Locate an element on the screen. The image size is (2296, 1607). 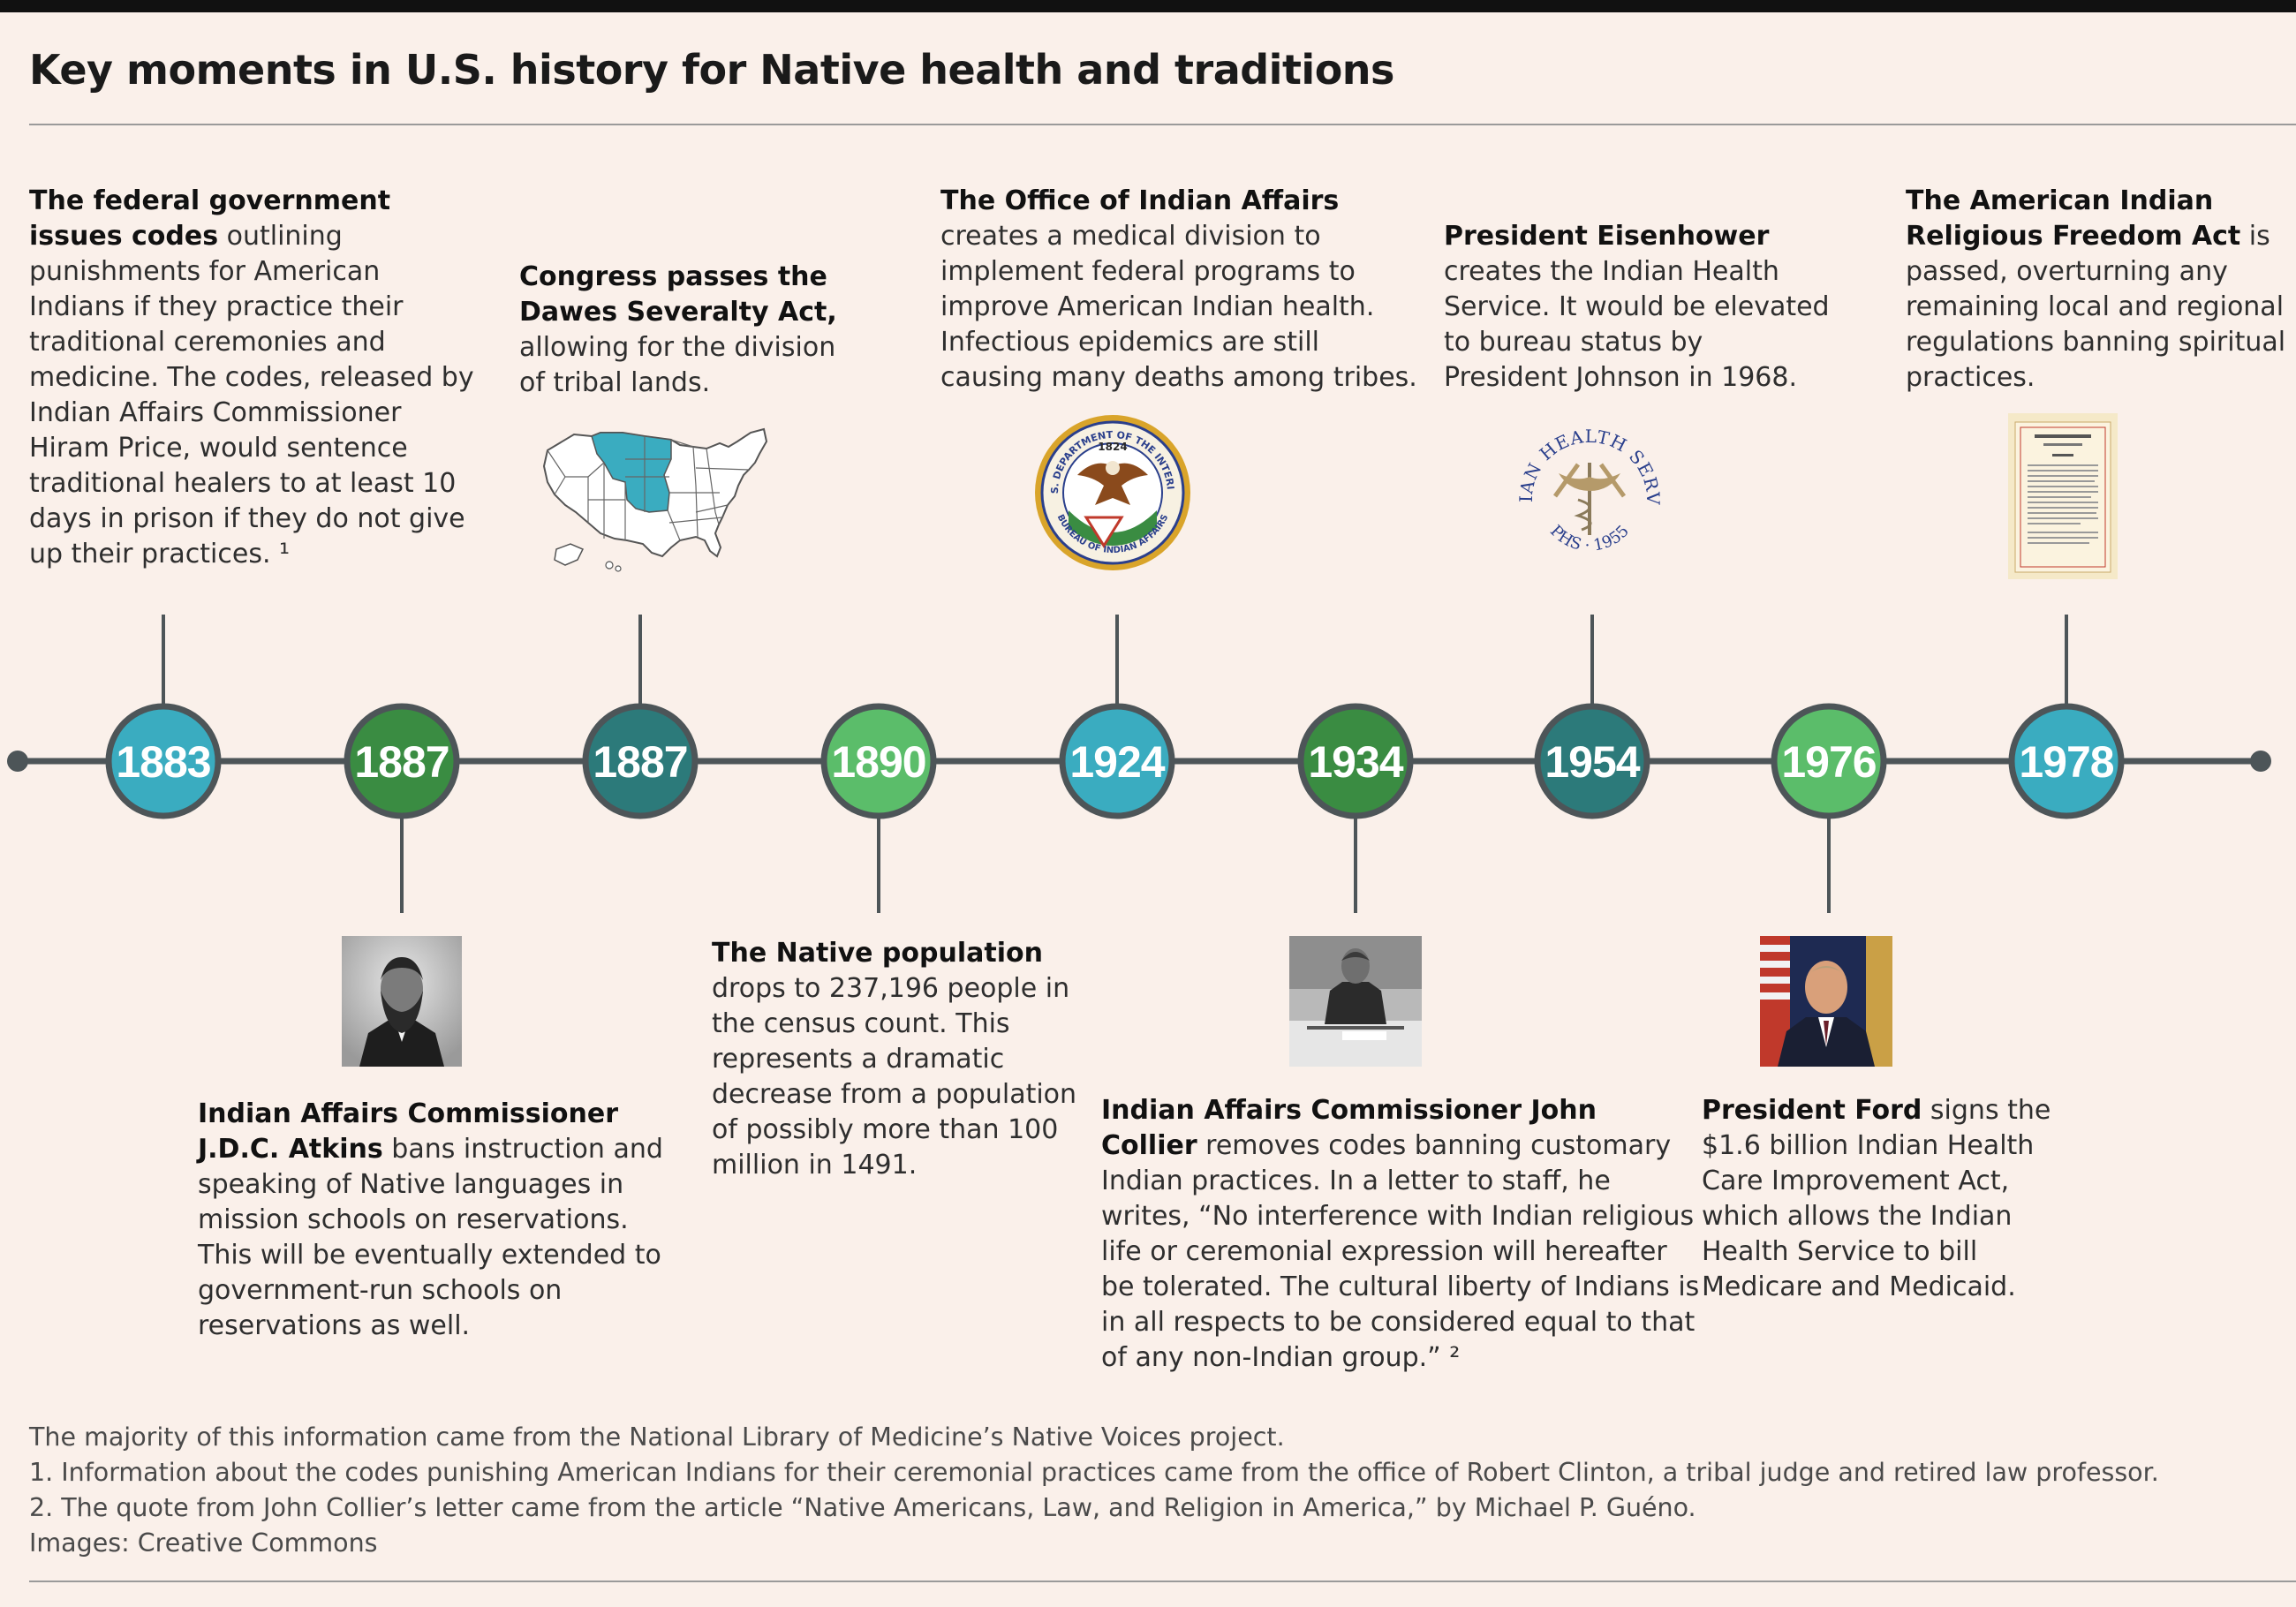
event-line-bold: President Eisenhower is located at coordinates (1607, 236).